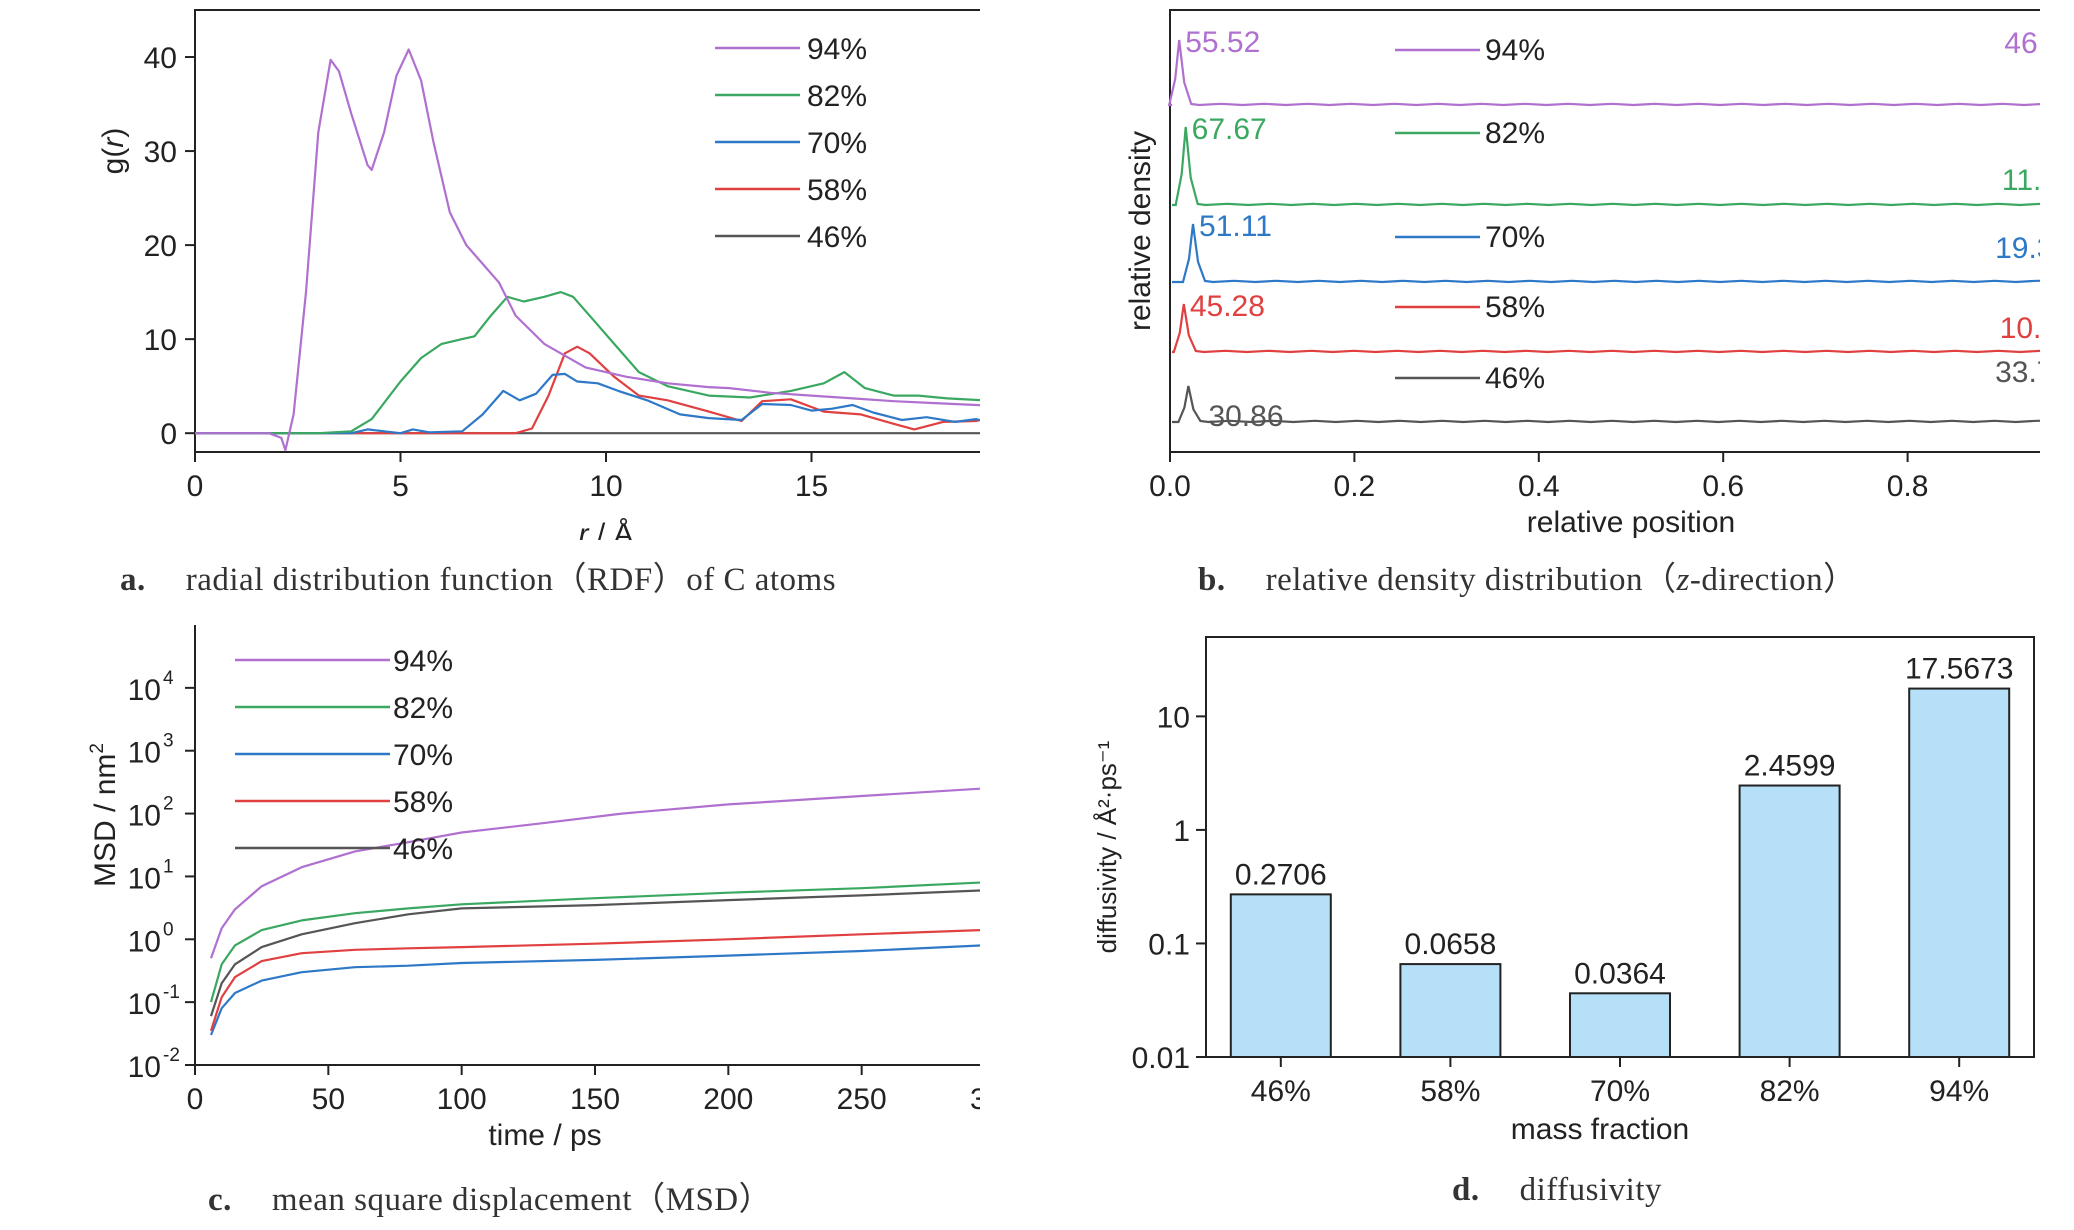 The image size is (2074, 1230). I want to click on chart-c-legend-label: 46%, so click(423, 849).